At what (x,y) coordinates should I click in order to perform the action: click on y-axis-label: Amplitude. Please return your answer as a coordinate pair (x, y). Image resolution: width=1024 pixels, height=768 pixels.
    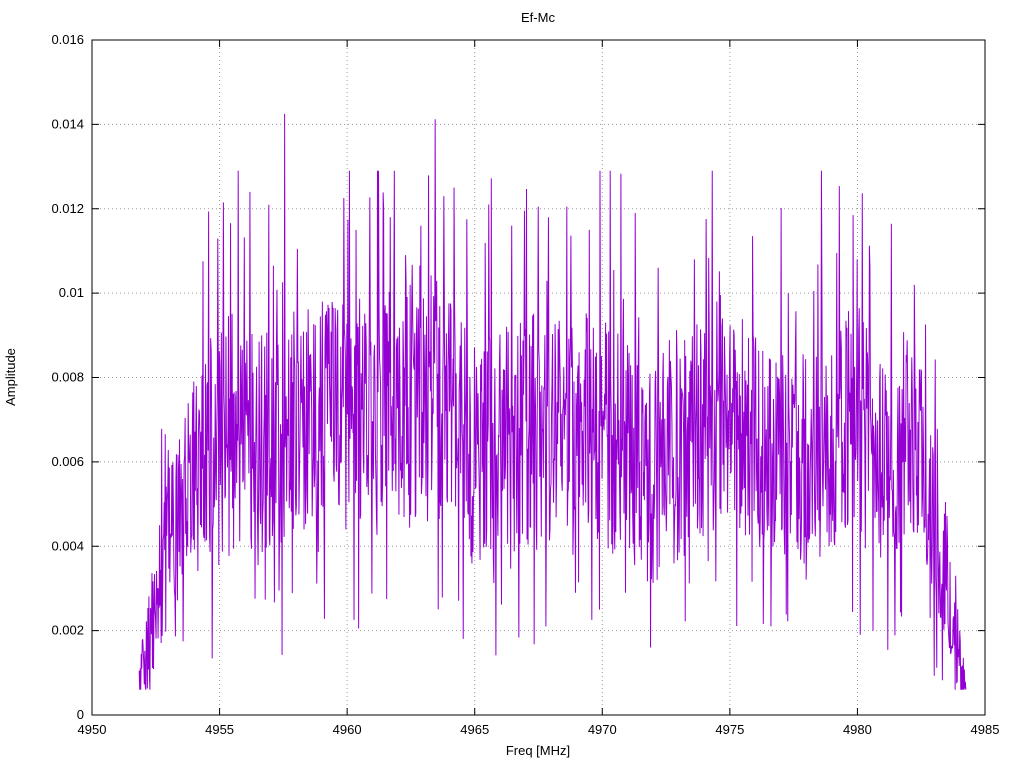
    Looking at the image, I should click on (10, 377).